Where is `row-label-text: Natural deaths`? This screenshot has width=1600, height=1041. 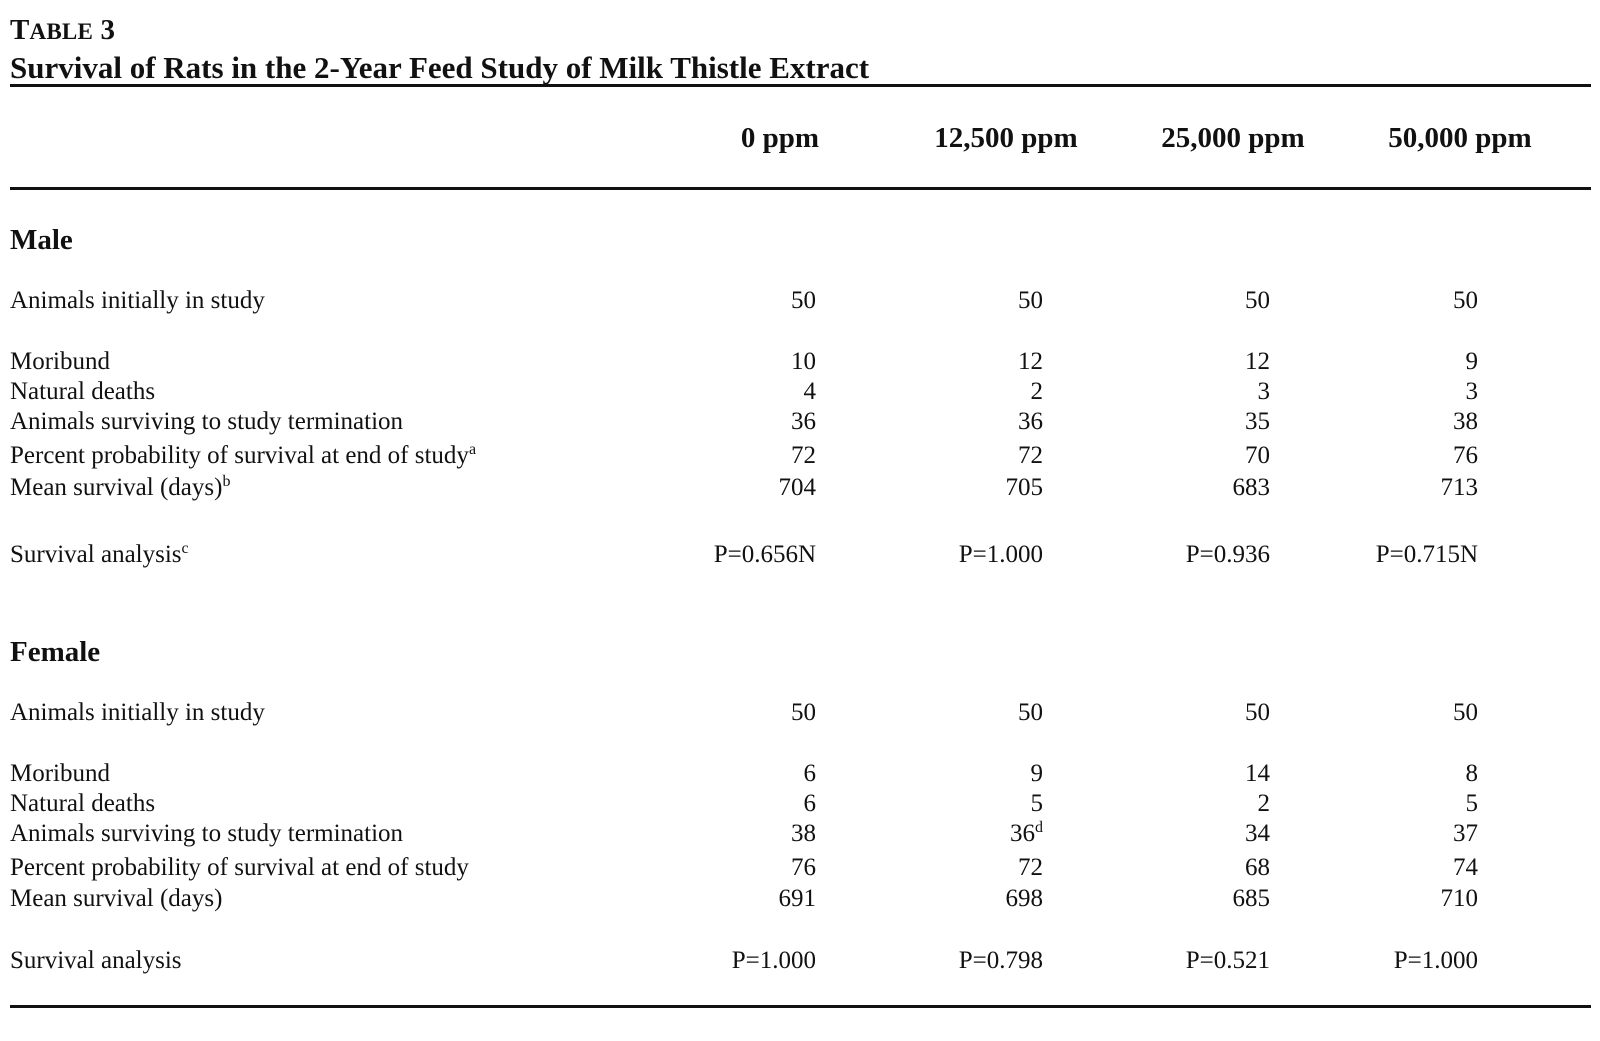
row-label-text: Natural deaths is located at coordinates (83, 391).